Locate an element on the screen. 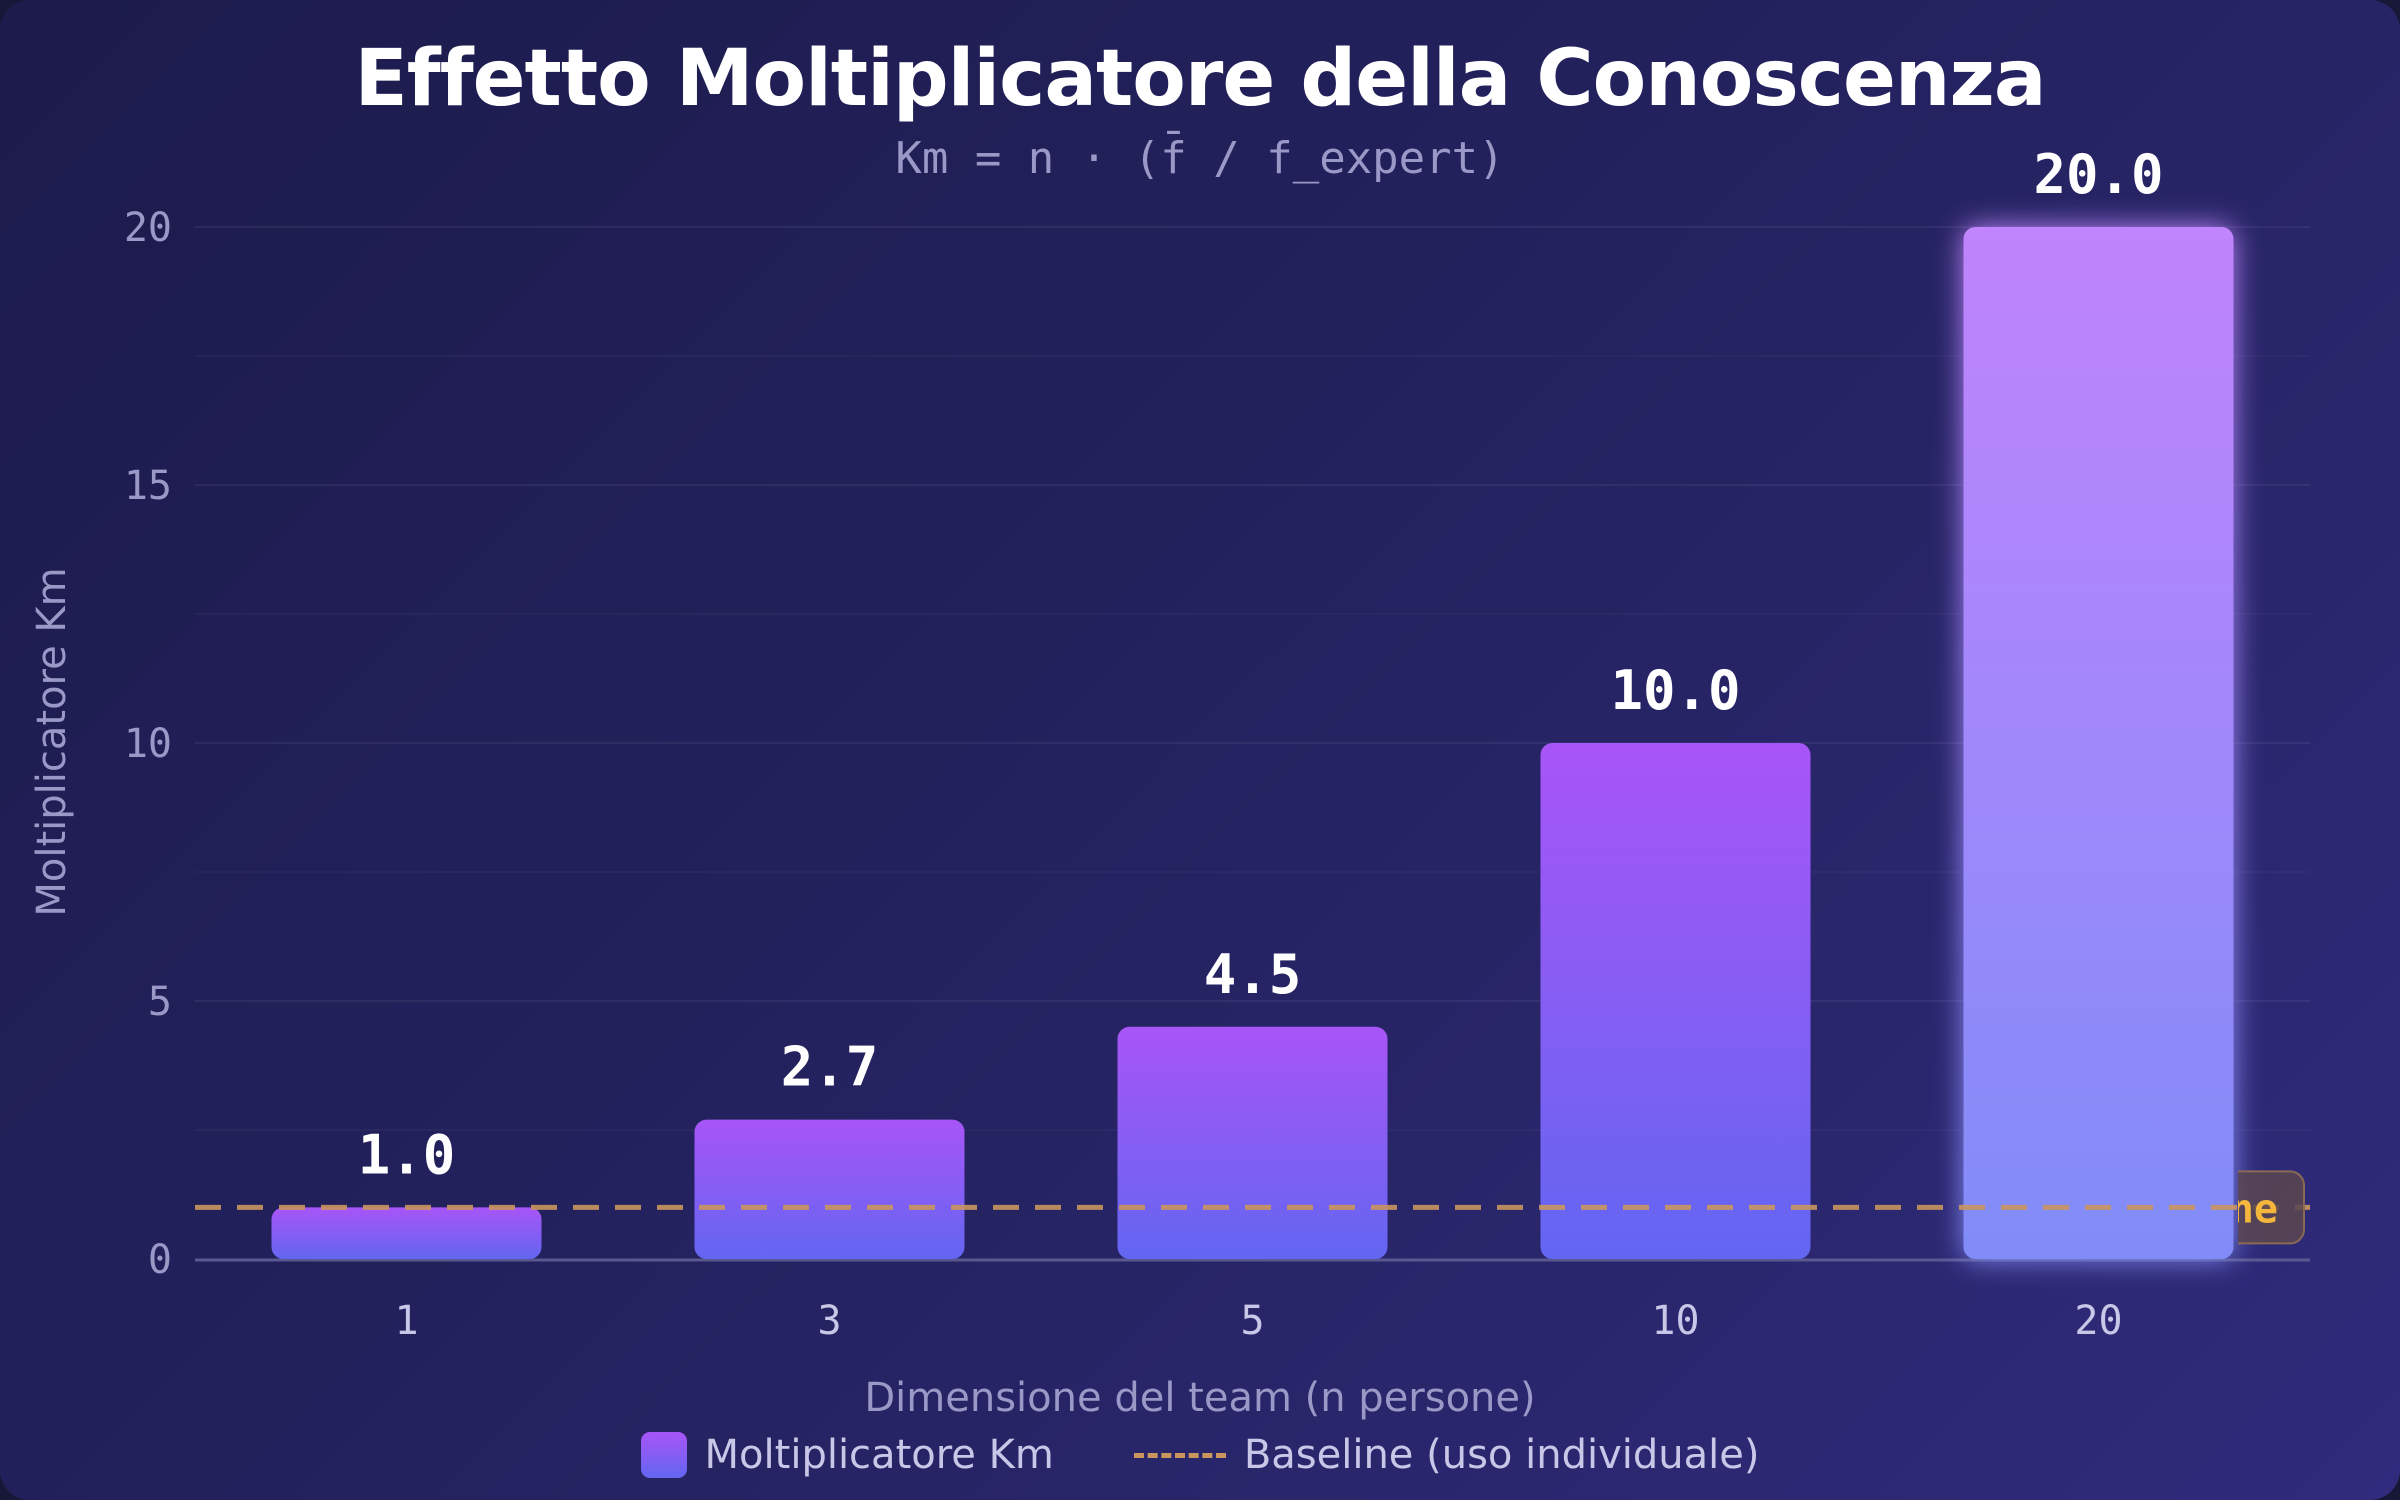 The height and width of the screenshot is (1500, 2400). legend-label-baseline: Baseline (uso individuale) is located at coordinates (1501, 1455).